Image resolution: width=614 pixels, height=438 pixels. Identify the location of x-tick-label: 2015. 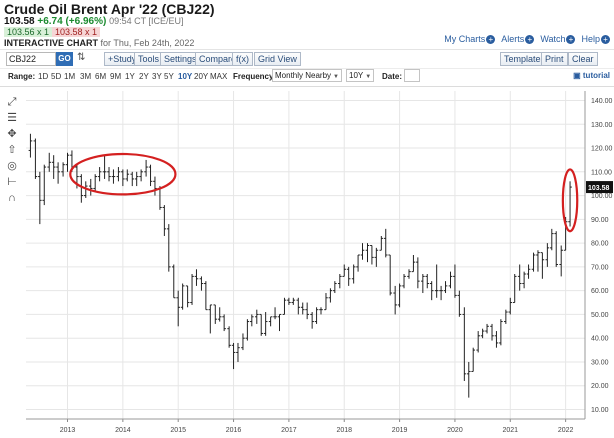
(178, 430).